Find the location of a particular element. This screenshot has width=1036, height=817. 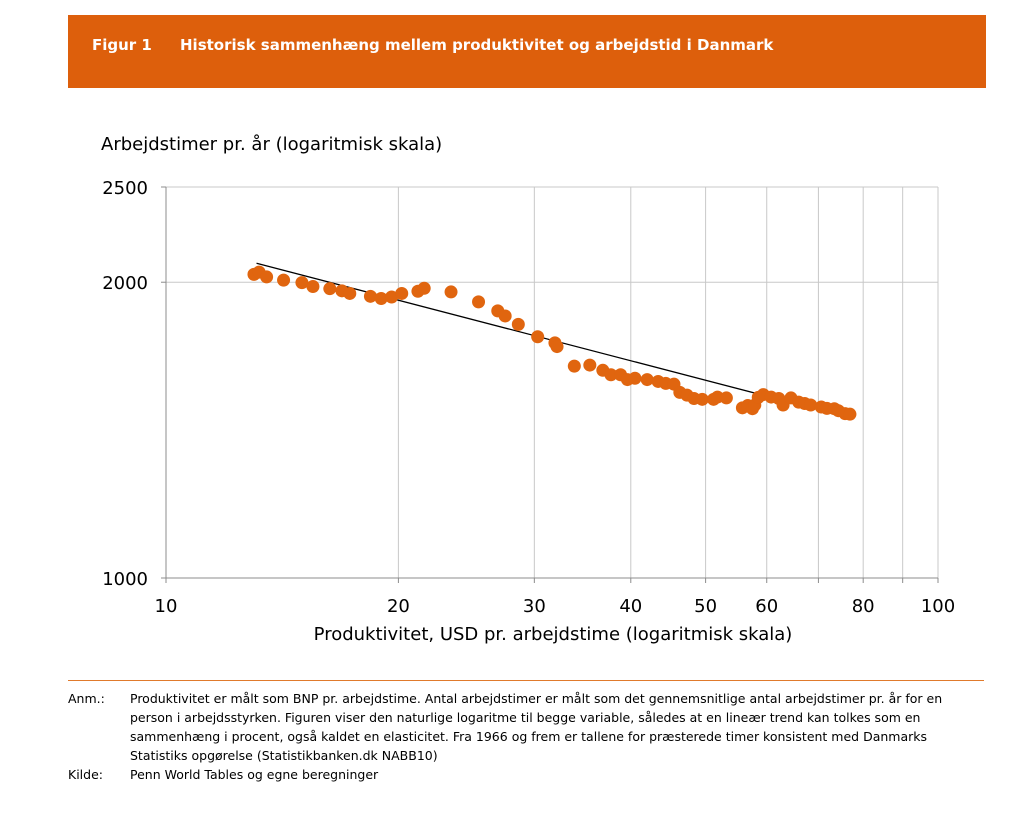

x-tick-label: 80 is located at coordinates (863, 606).